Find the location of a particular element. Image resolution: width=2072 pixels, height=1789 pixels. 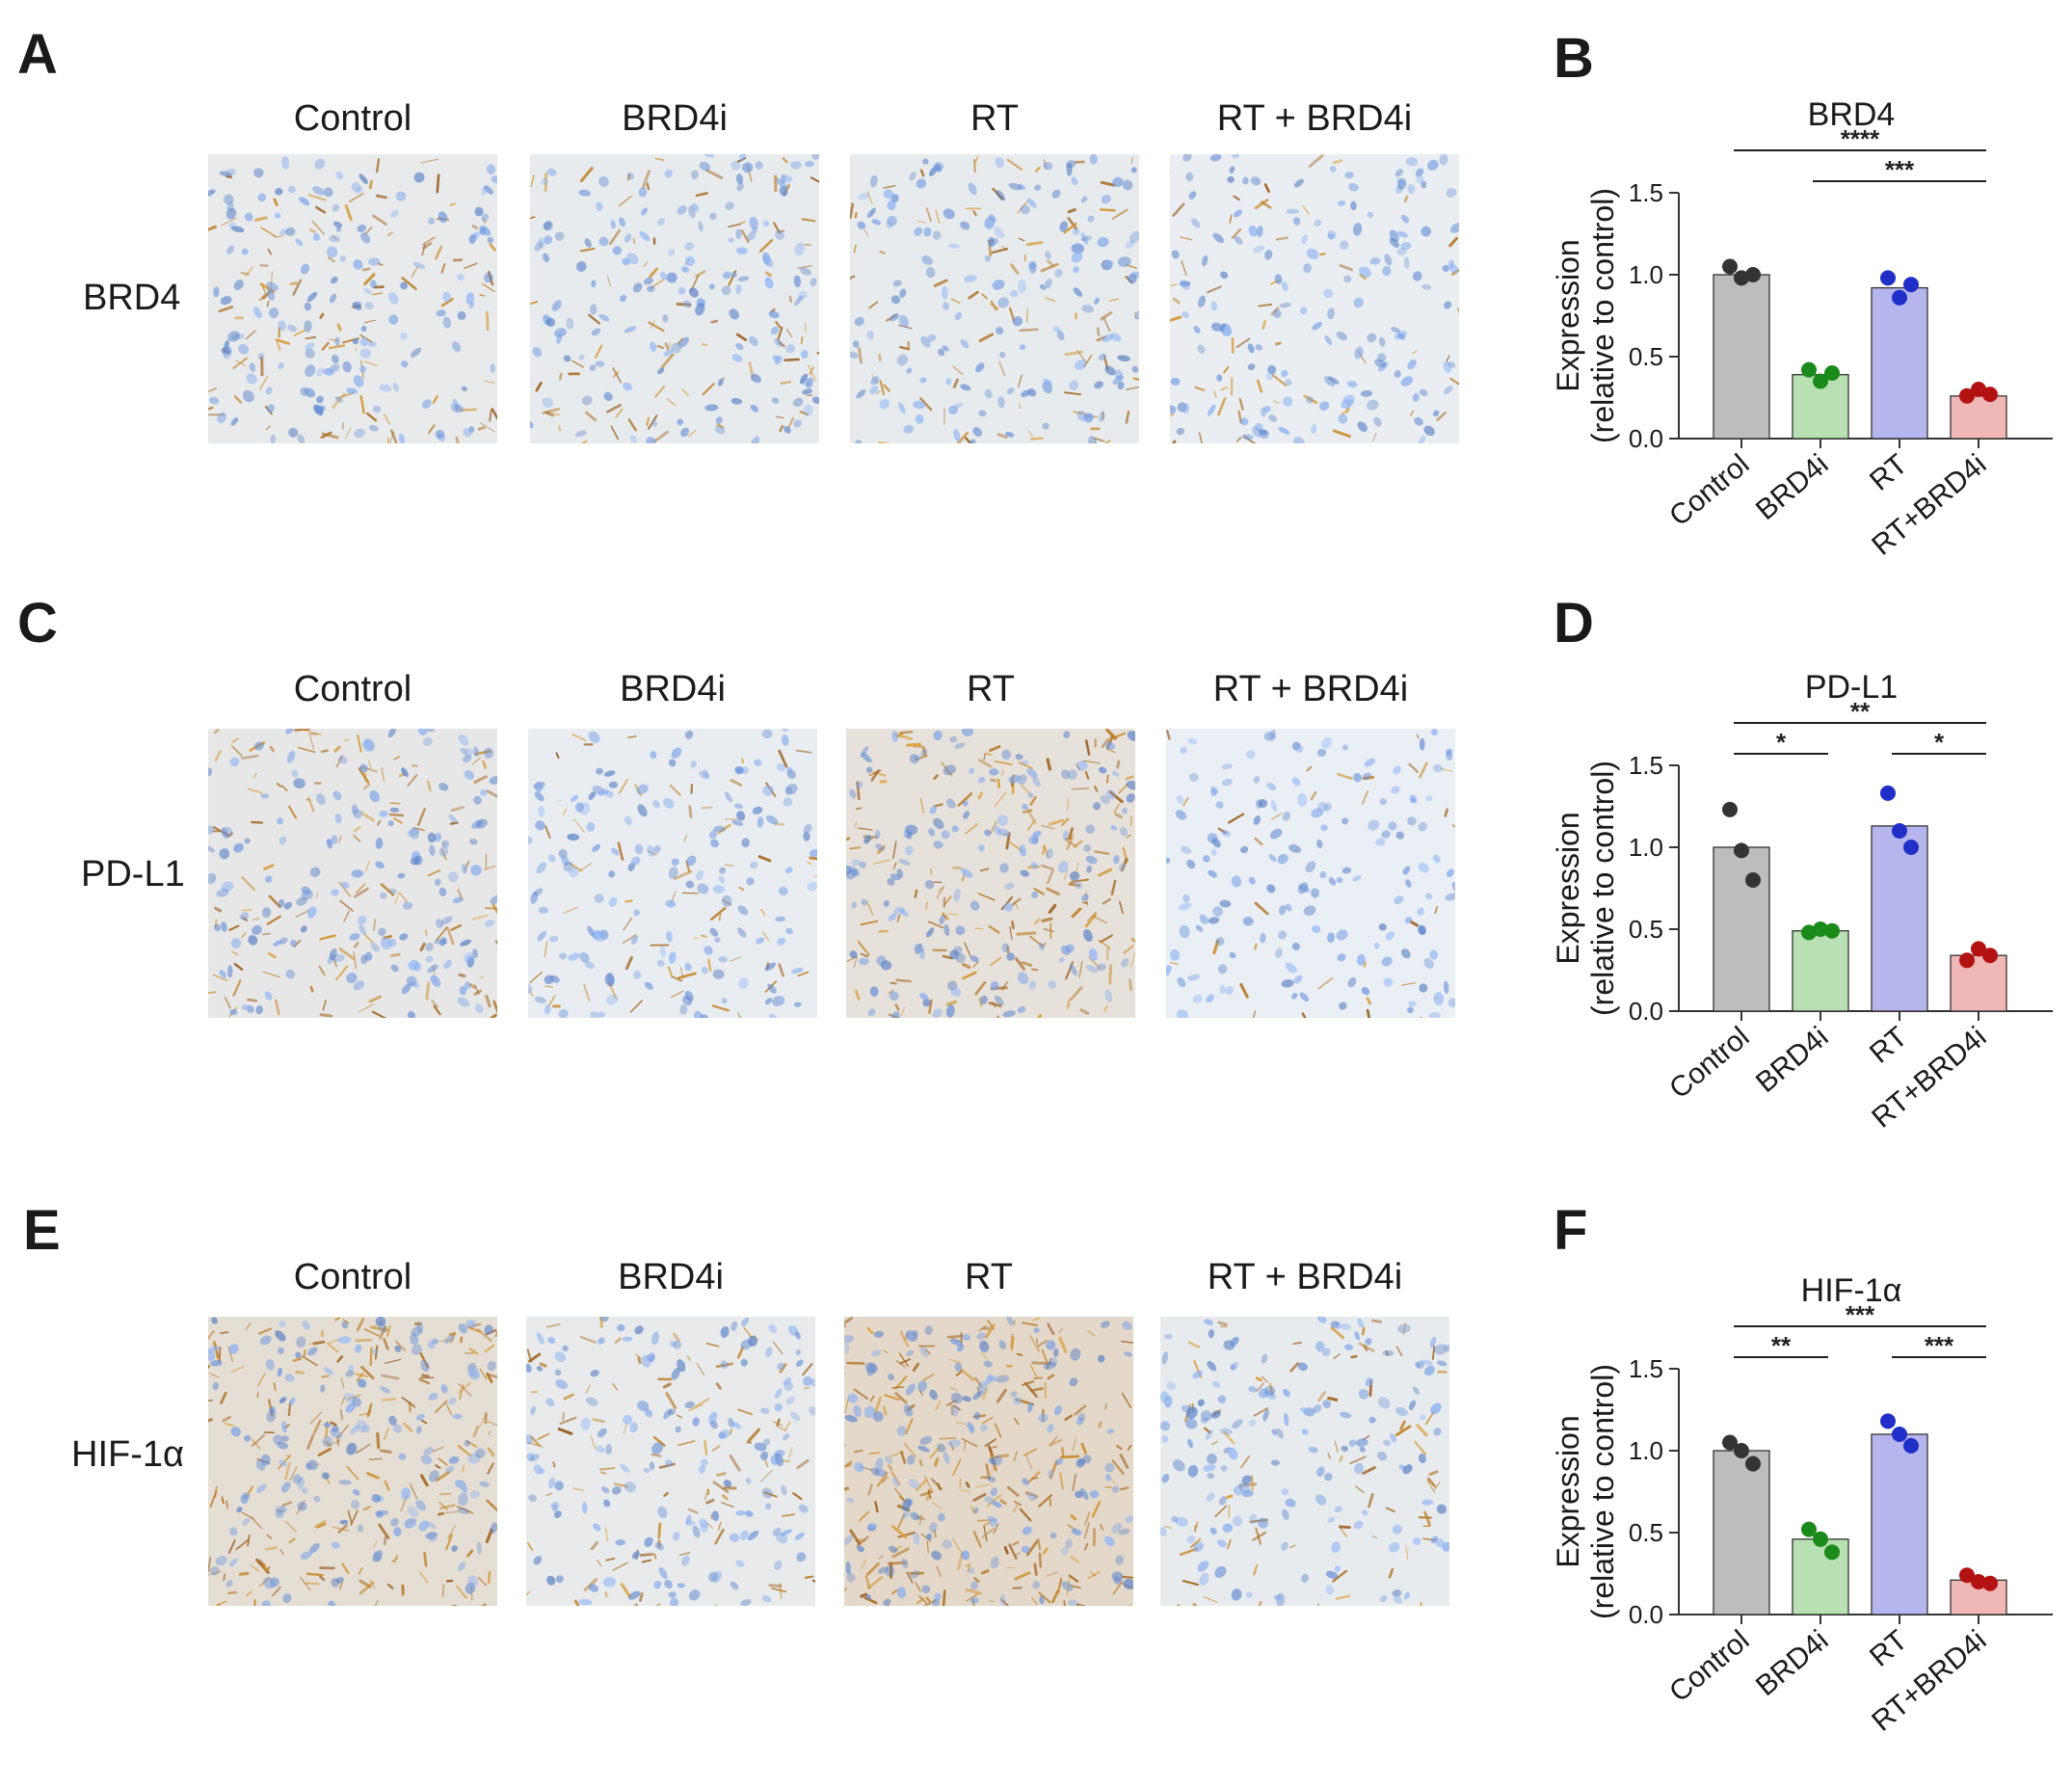

panel-letter-d: D is located at coordinates (1574, 623).